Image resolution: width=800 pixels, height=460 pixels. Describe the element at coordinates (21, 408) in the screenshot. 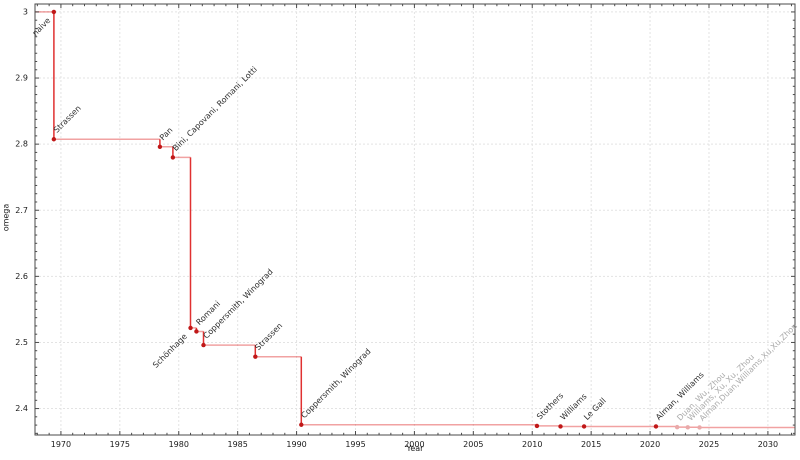

I see `y-tick-label: 2.4` at that location.